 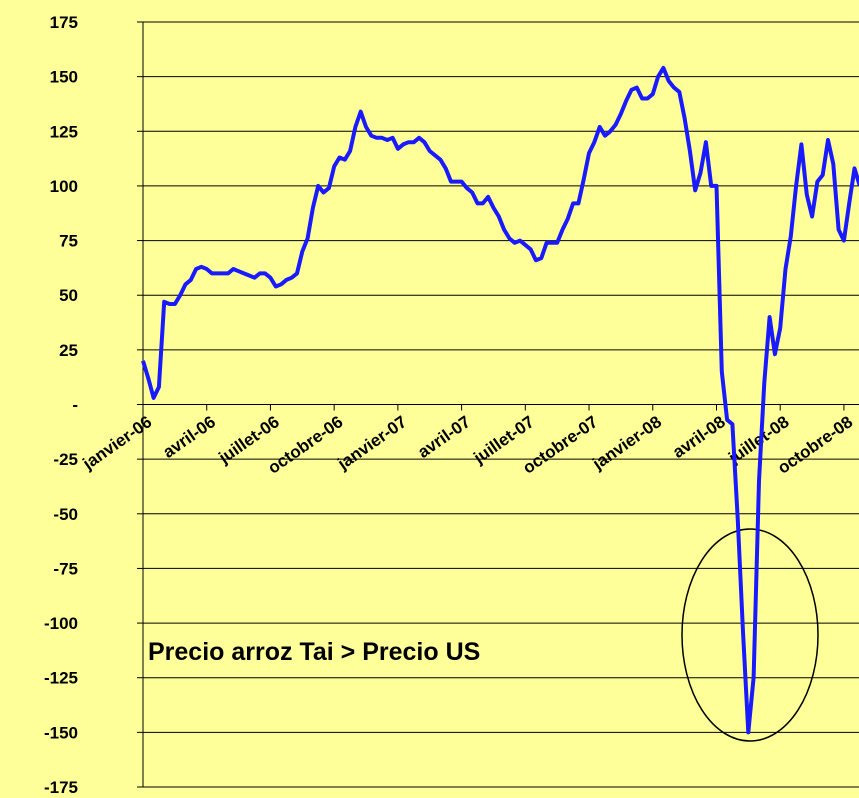 I want to click on y-tick-label: 75, so click(x=68, y=241).